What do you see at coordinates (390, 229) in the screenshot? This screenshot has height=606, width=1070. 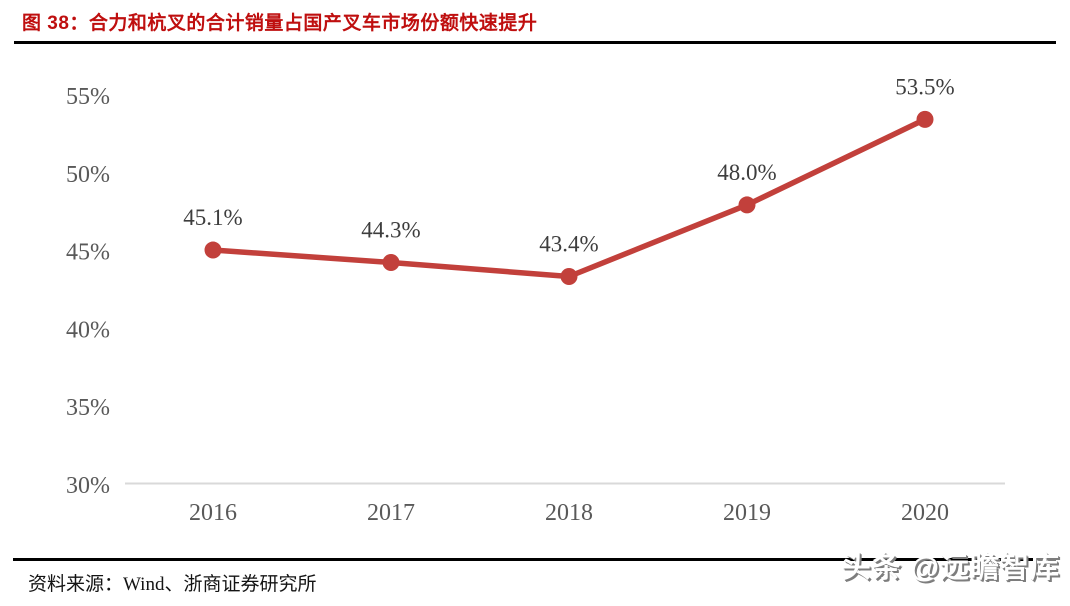 I see `data-point-label: 44.3%` at bounding box center [390, 229].